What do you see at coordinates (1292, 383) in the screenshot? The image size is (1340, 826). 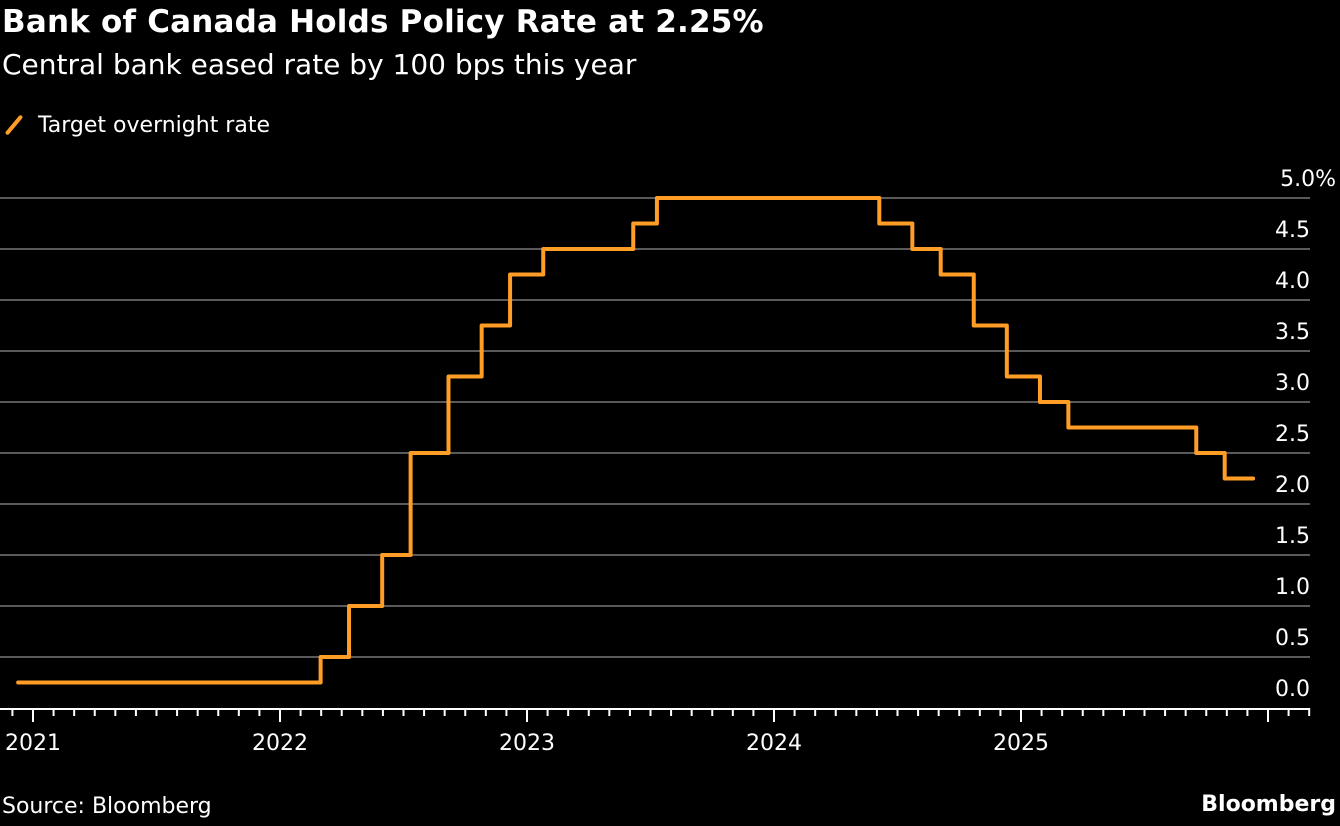 I see `y-tick-label: 3.0` at bounding box center [1292, 383].